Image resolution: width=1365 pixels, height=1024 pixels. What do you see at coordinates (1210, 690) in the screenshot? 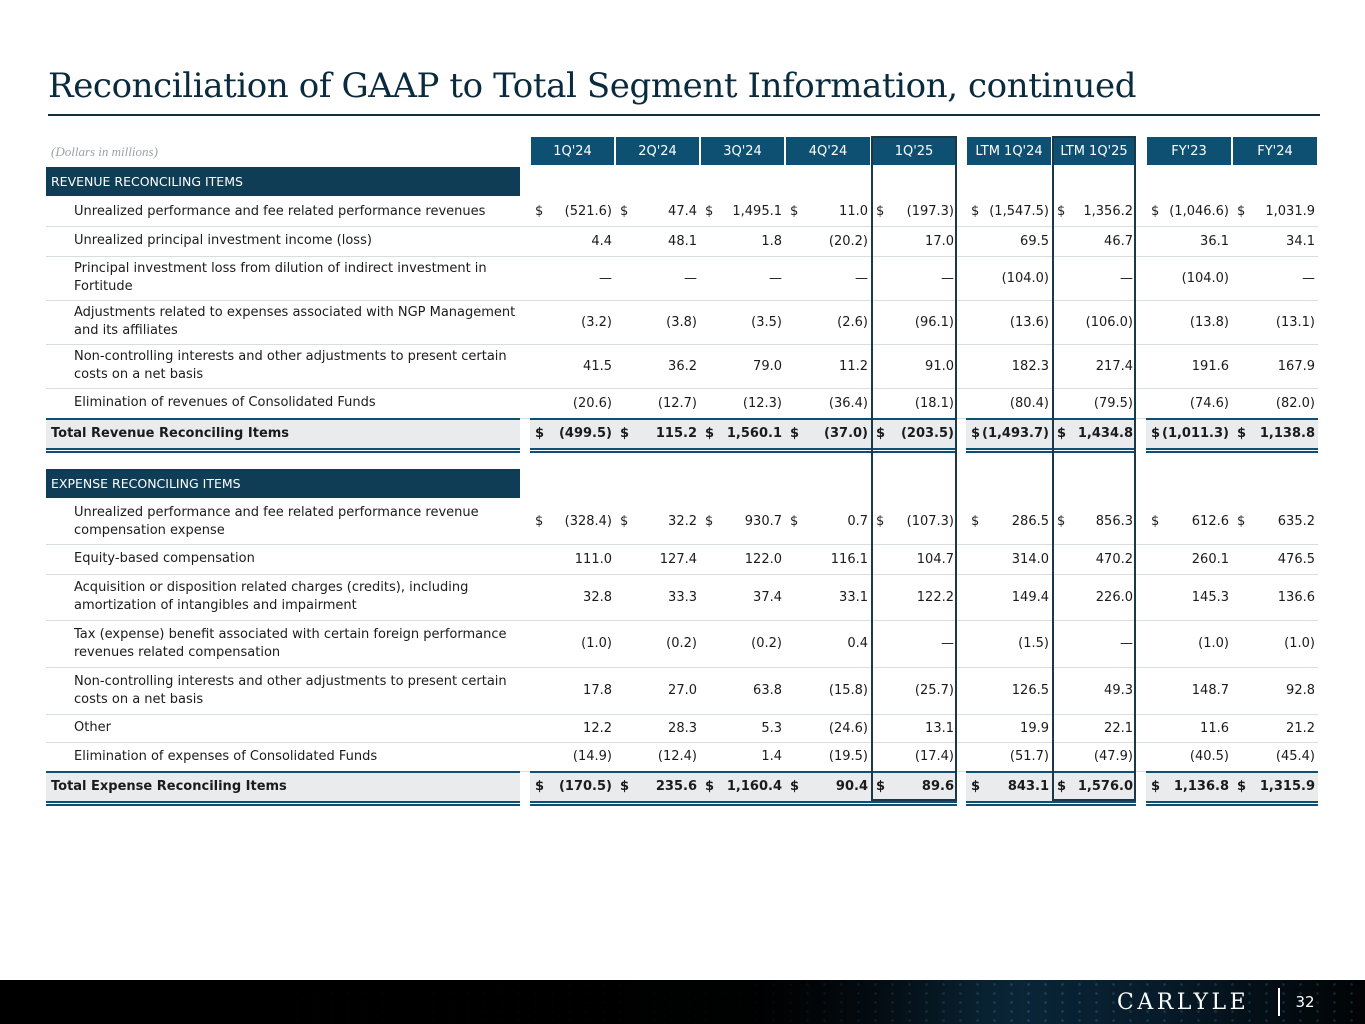
I see `value-cell: 148.7` at bounding box center [1210, 690].